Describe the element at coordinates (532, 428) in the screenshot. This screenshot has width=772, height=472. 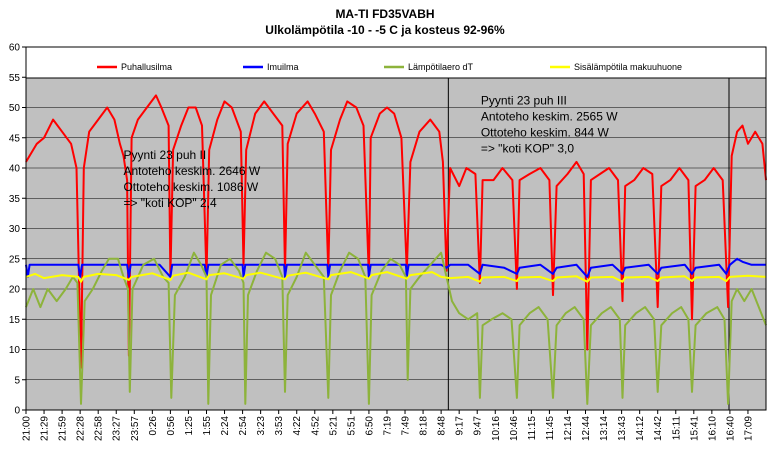
I see `x-tick-label: 11:15` at that location.